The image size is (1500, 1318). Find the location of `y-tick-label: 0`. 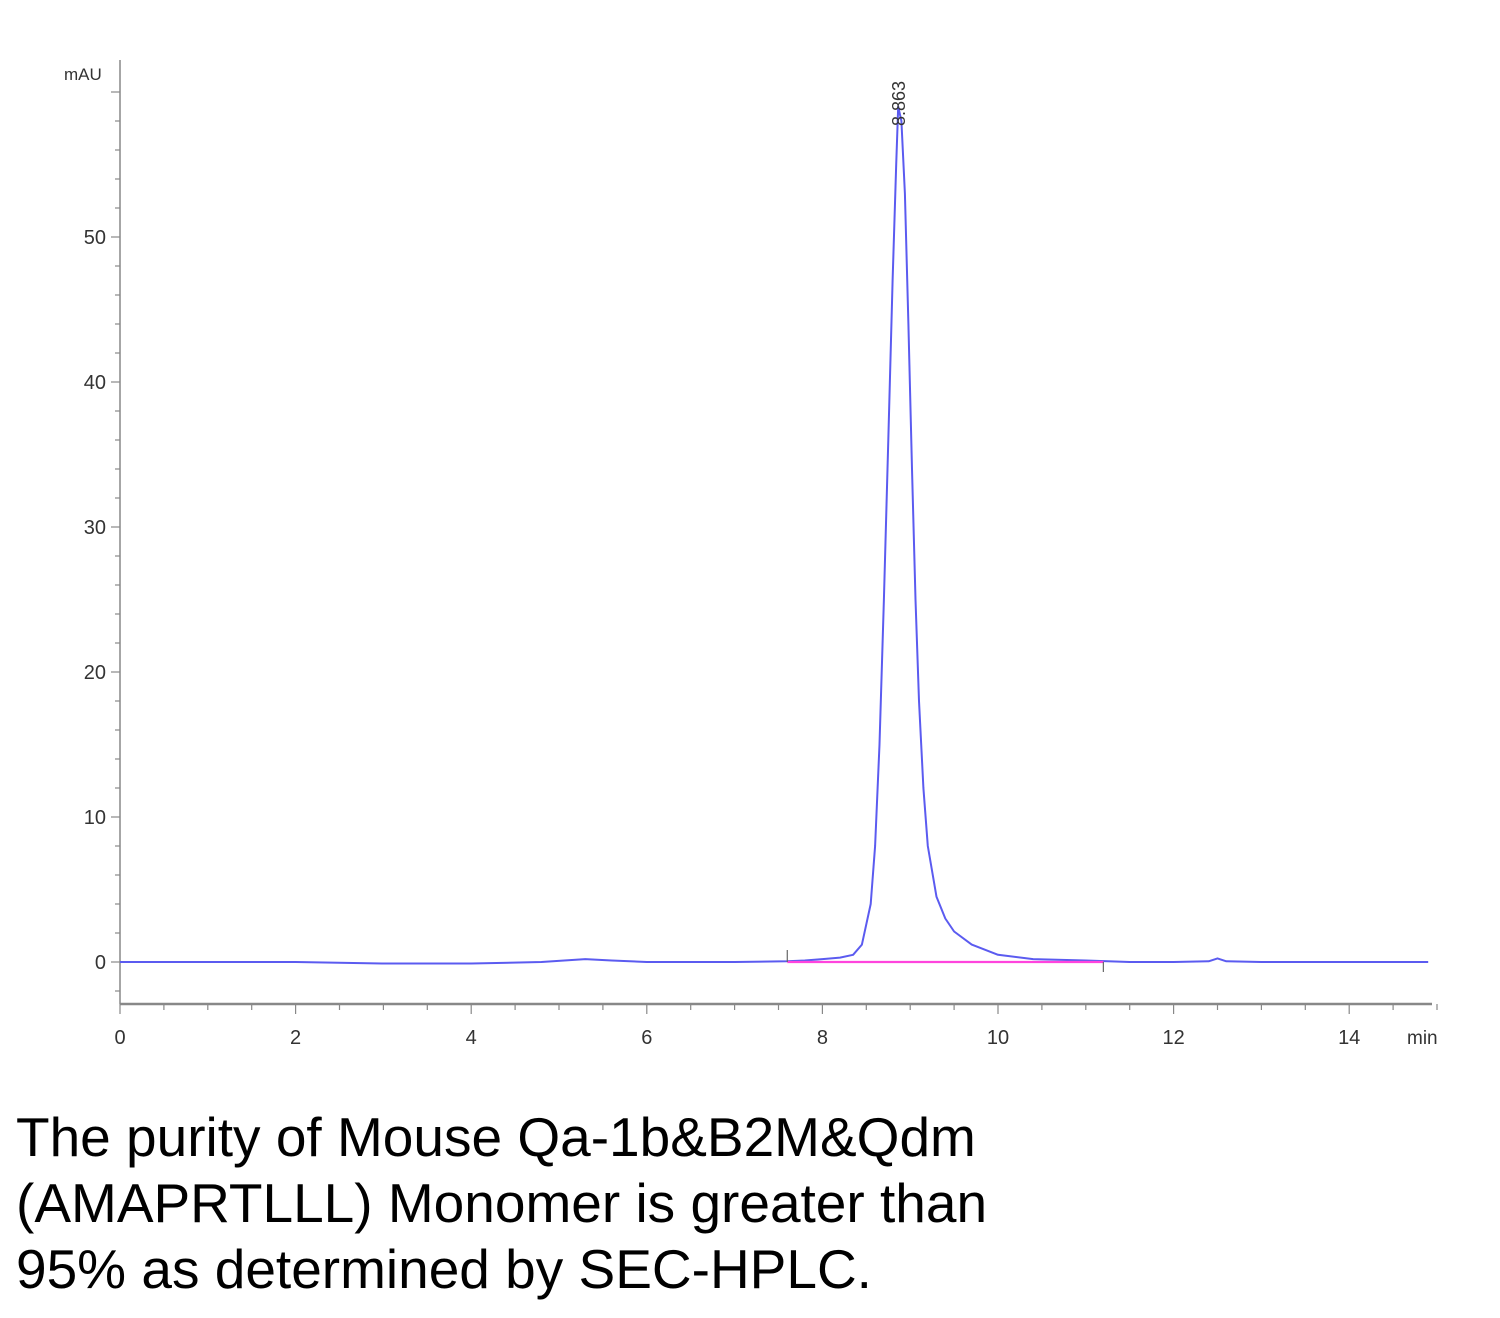

y-tick-label: 0 is located at coordinates (100, 963).